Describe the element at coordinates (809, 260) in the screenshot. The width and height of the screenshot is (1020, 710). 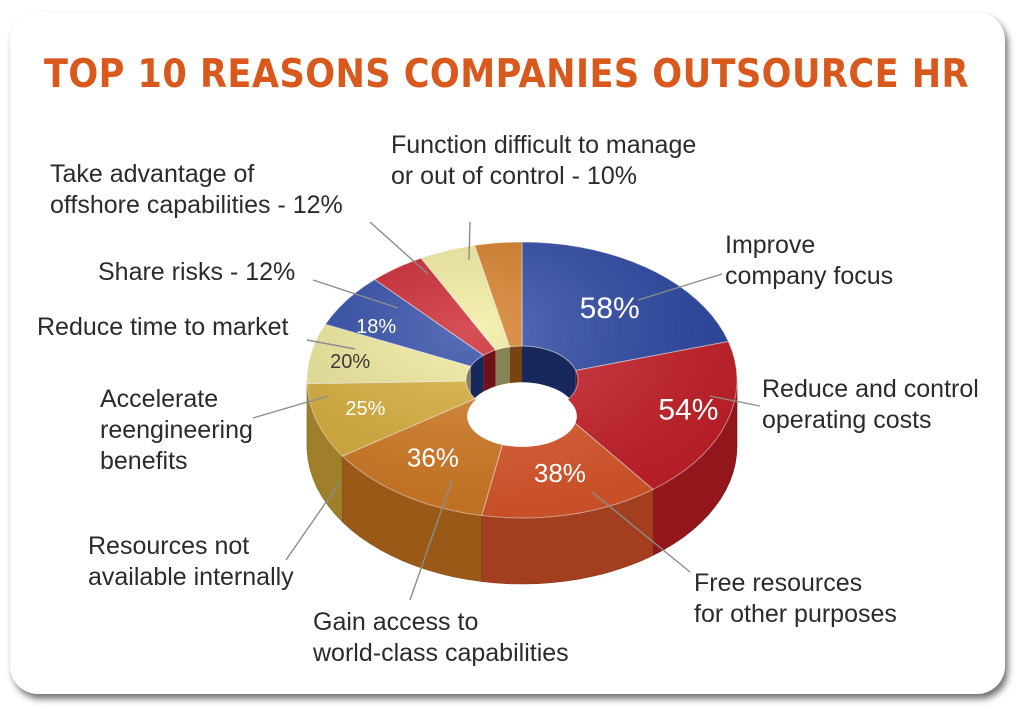
I see `callout-improve: Improve company focus` at that location.